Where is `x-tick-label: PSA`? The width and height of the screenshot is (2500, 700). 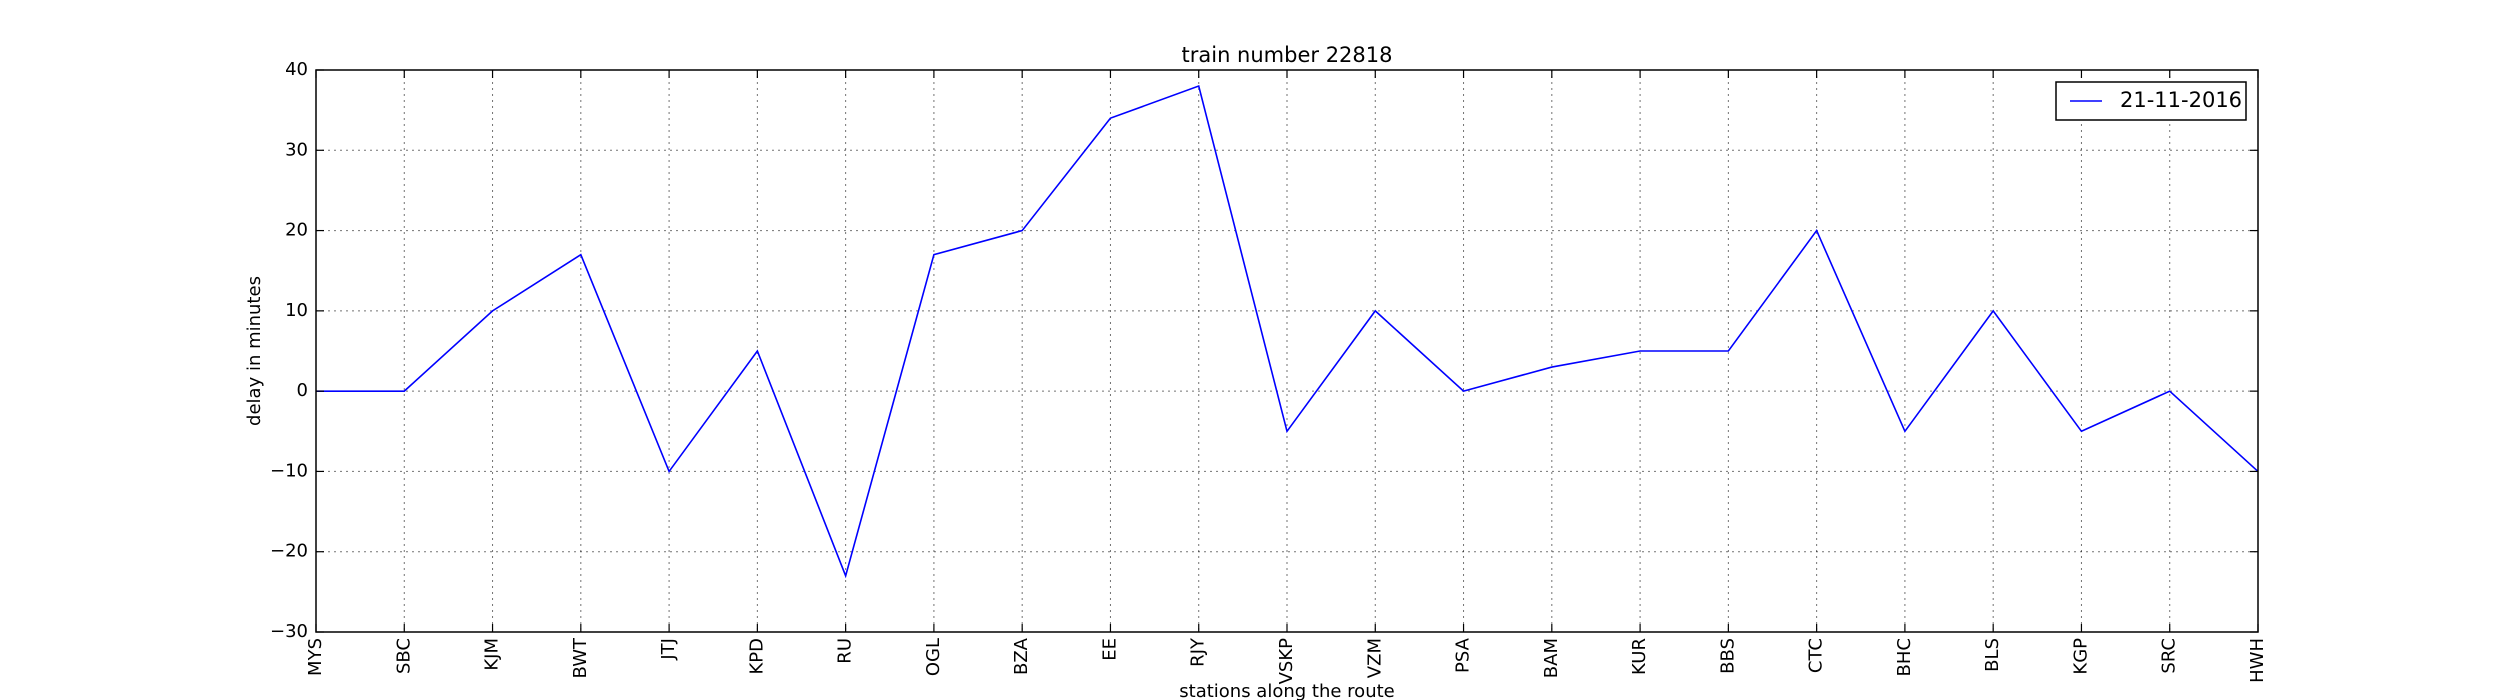 x-tick-label: PSA is located at coordinates (1463, 655).